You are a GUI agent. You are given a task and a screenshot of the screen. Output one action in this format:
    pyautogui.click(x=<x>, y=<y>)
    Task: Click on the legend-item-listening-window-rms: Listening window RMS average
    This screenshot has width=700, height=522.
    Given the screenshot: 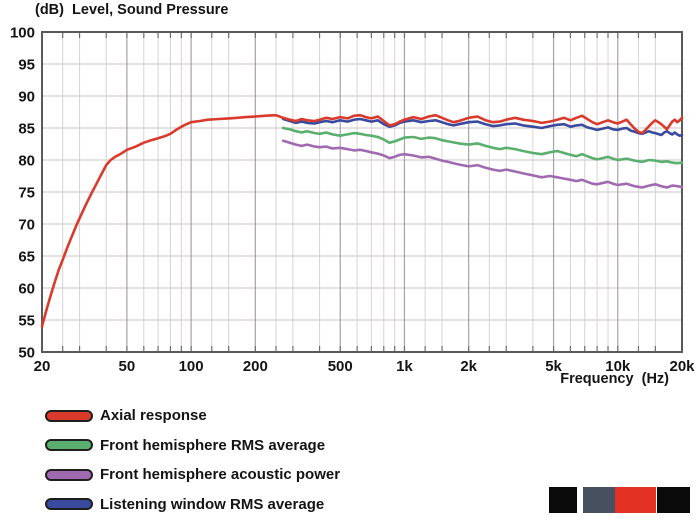 What is the action you would take?
    pyautogui.click(x=192, y=504)
    